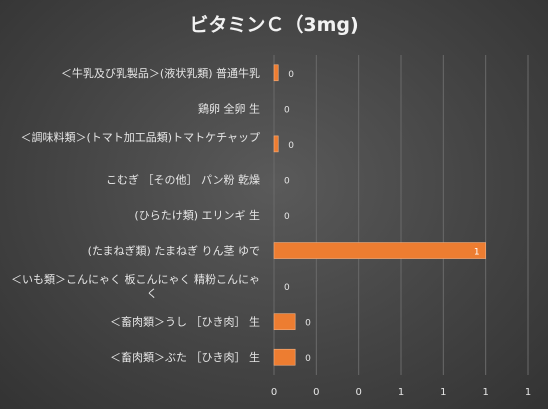  Describe the element at coordinates (140, 137) in the screenshot. I see `category-label: ＜調味料類＞(トマト加工品類)トマトケチャップ` at that location.